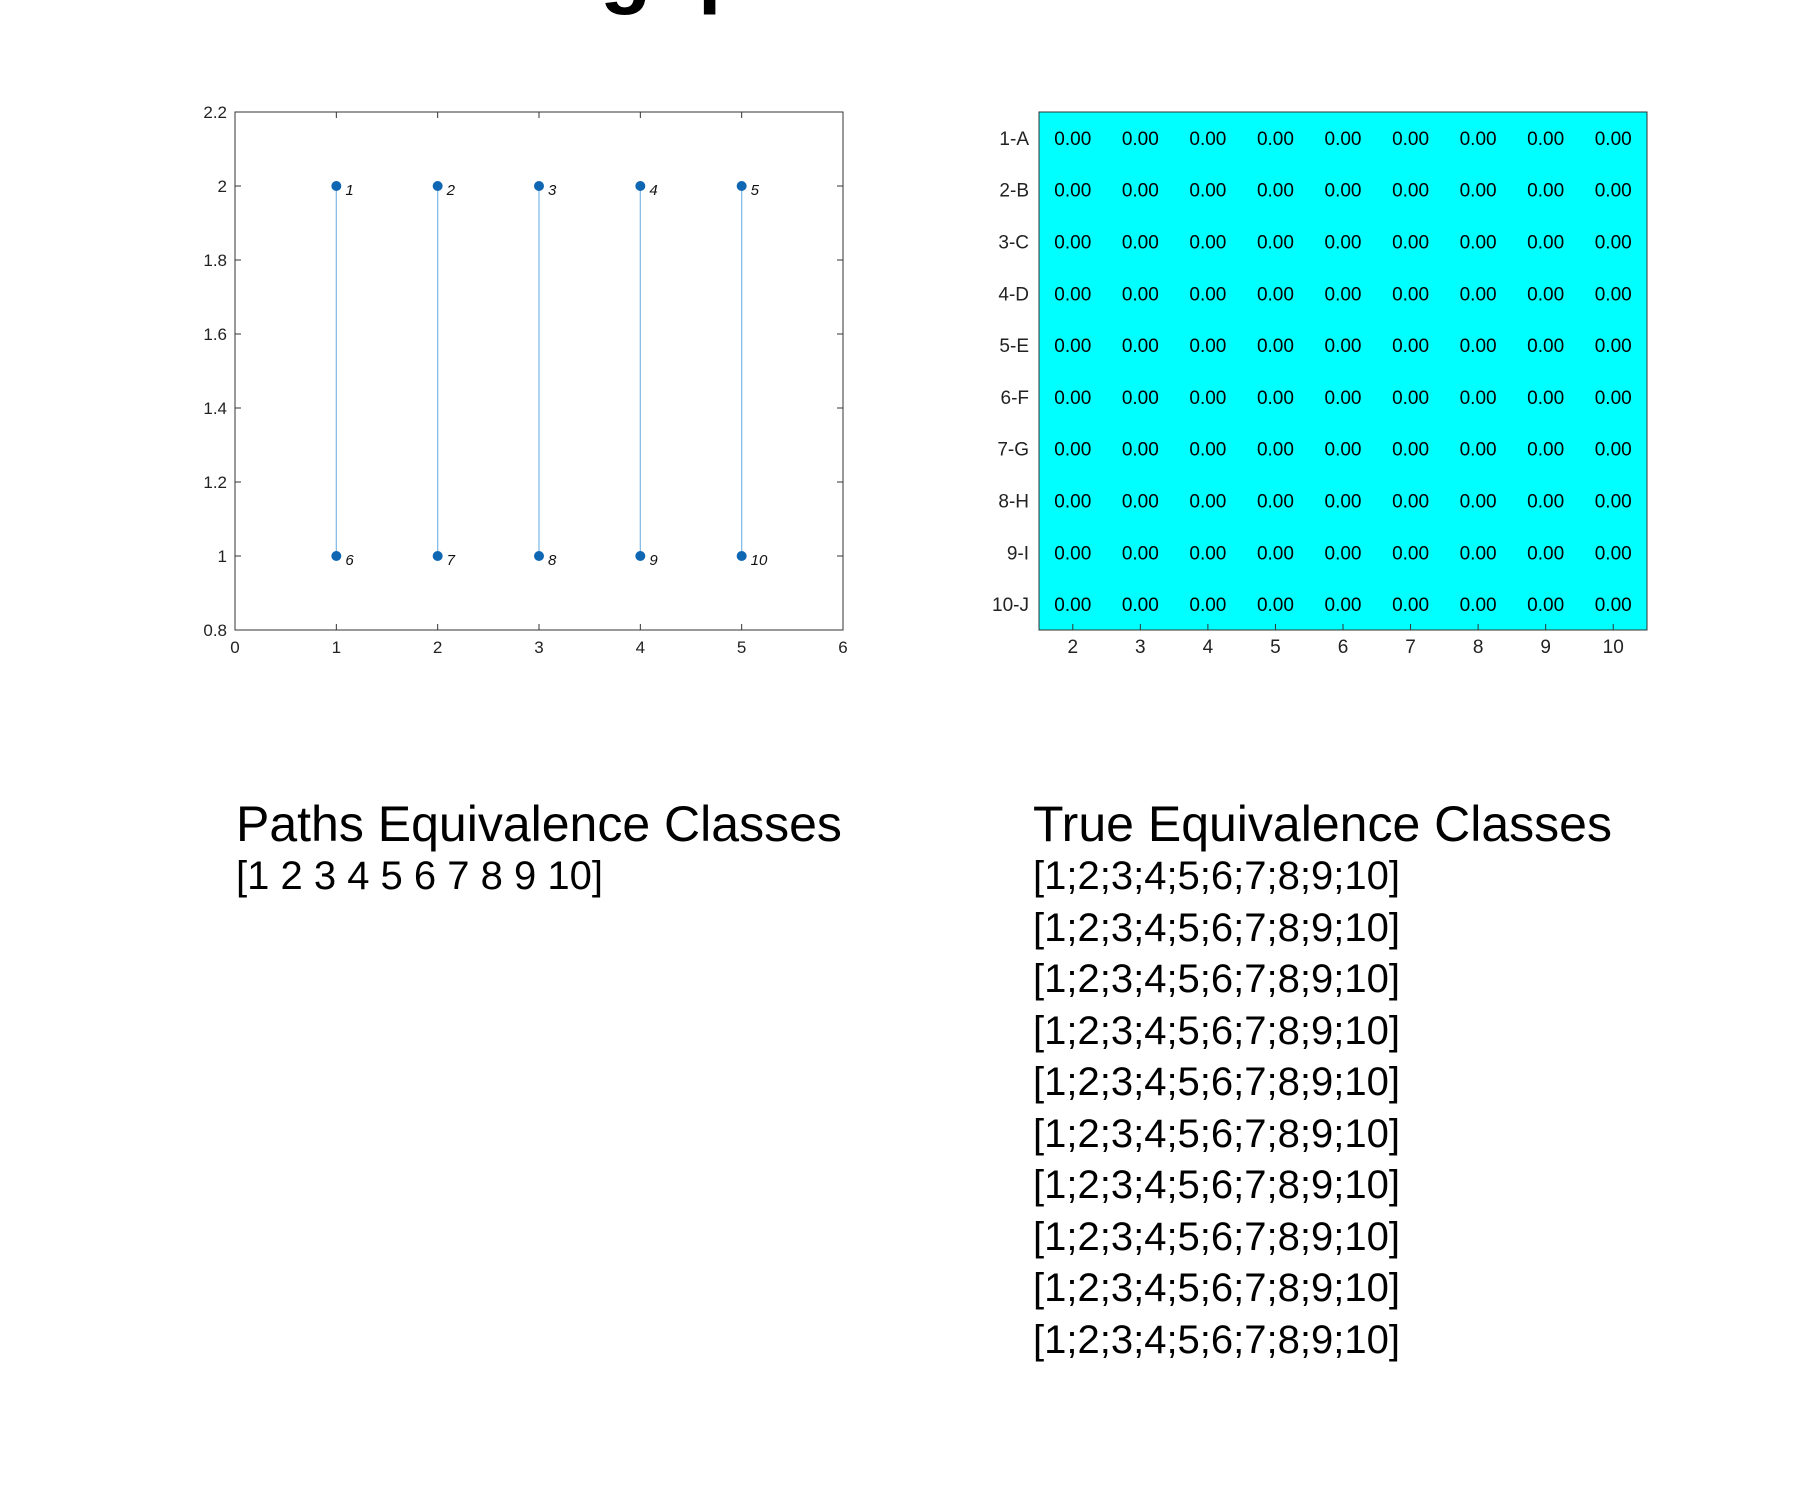 The width and height of the screenshot is (1800, 1500). Describe the element at coordinates (437, 647) in the screenshot. I see `x-tick-label: 2` at that location.